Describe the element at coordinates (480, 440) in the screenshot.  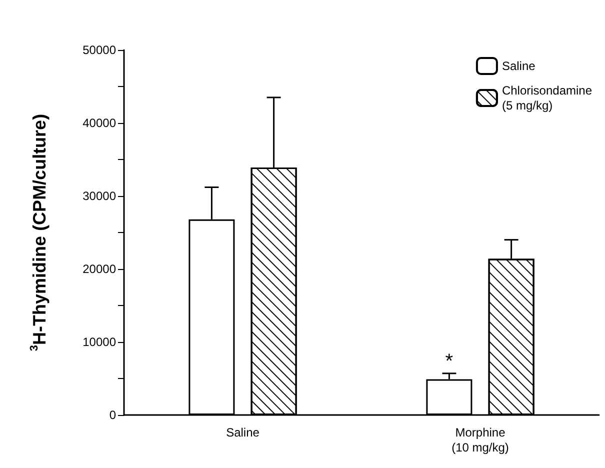
I see `x-tick-label: Morphine (10 mg/kg)` at that location.